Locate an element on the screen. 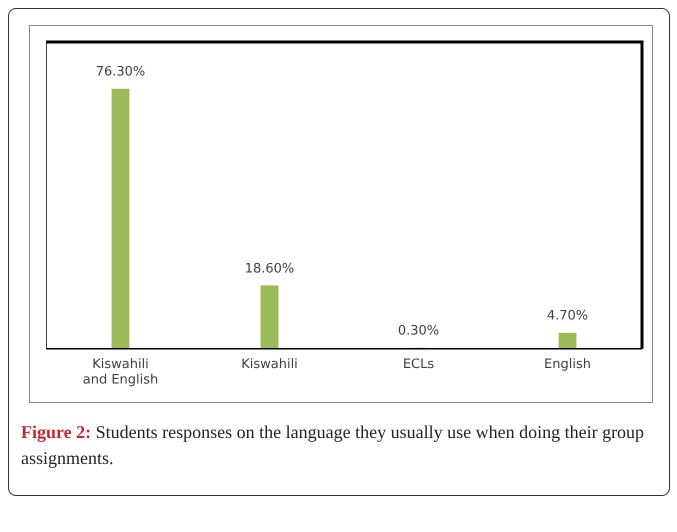 This screenshot has height=532, width=677. caption: Figure 2: Students responses on the language they usually use when doing their group assignments. is located at coordinates (332, 445).